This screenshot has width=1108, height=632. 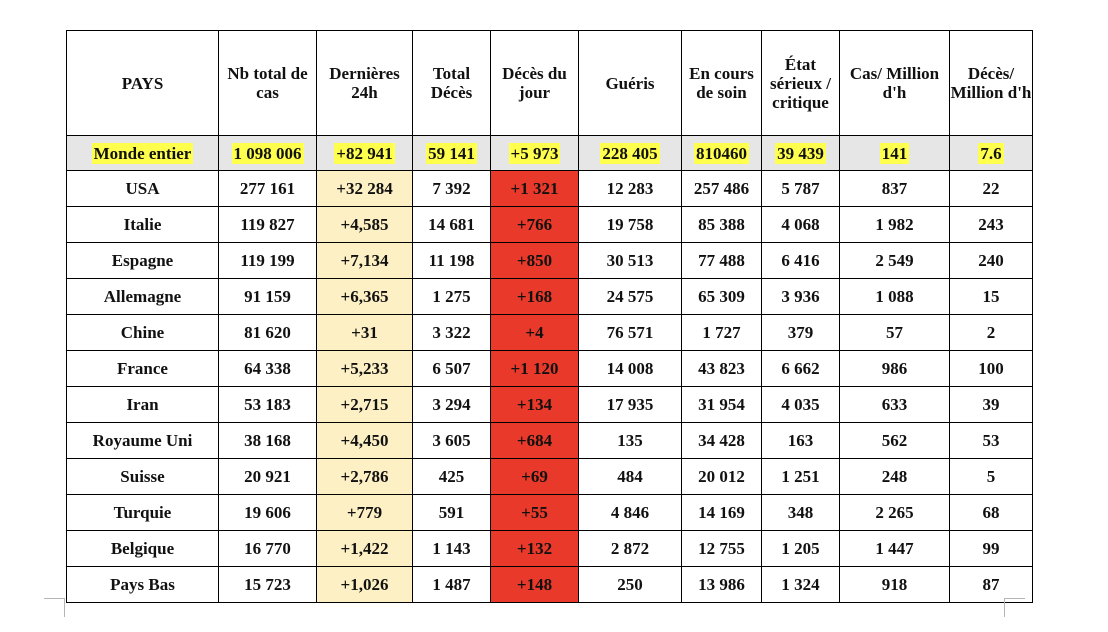 What do you see at coordinates (630, 260) in the screenshot?
I see `recovered-cell: 30 513` at bounding box center [630, 260].